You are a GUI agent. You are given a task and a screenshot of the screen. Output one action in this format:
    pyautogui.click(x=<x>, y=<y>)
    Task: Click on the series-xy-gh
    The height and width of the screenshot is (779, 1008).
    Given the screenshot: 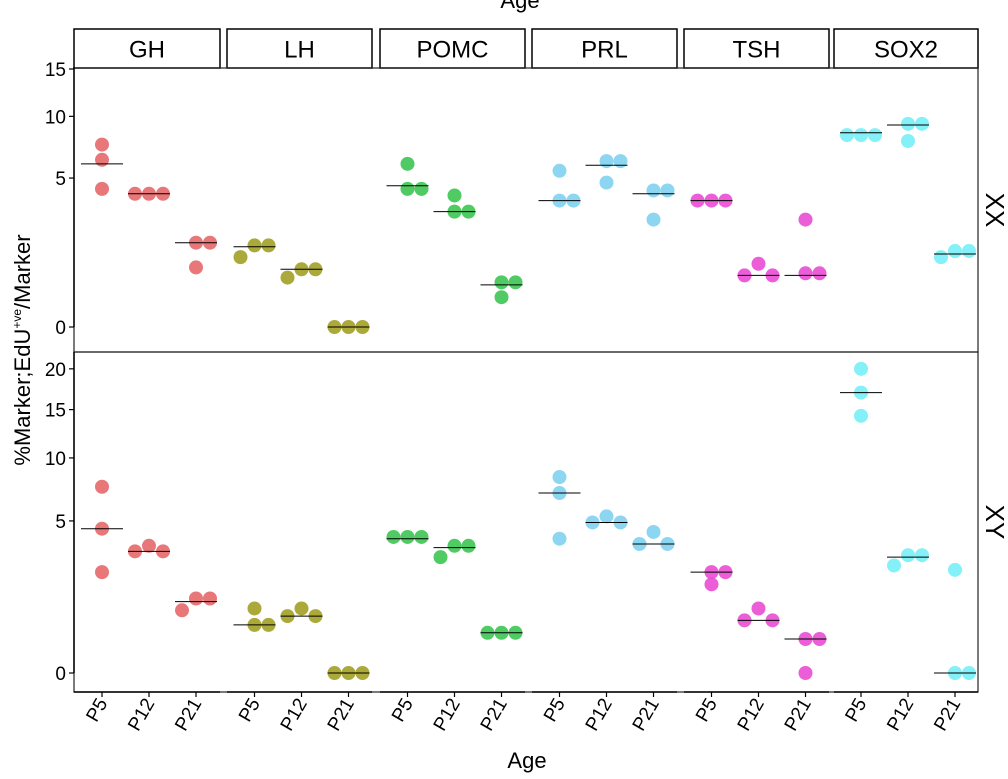 What is the action you would take?
    pyautogui.click(x=149, y=548)
    